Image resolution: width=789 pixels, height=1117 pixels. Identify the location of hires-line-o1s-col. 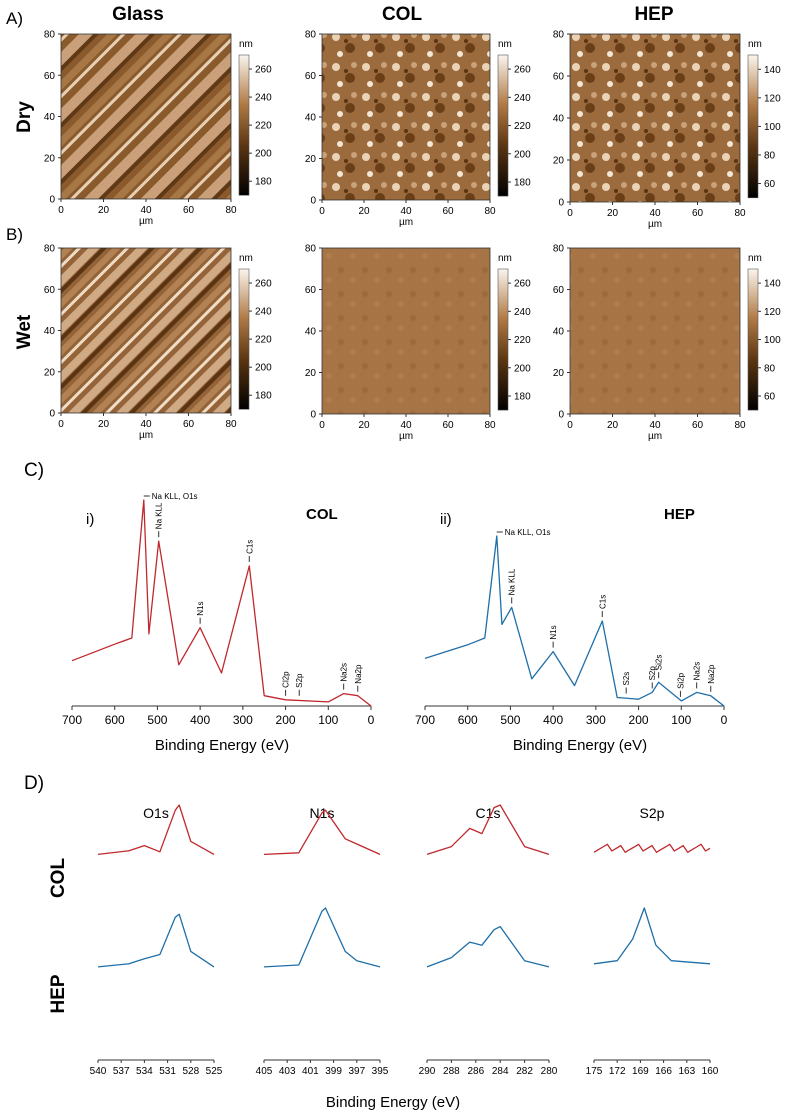
(156, 830).